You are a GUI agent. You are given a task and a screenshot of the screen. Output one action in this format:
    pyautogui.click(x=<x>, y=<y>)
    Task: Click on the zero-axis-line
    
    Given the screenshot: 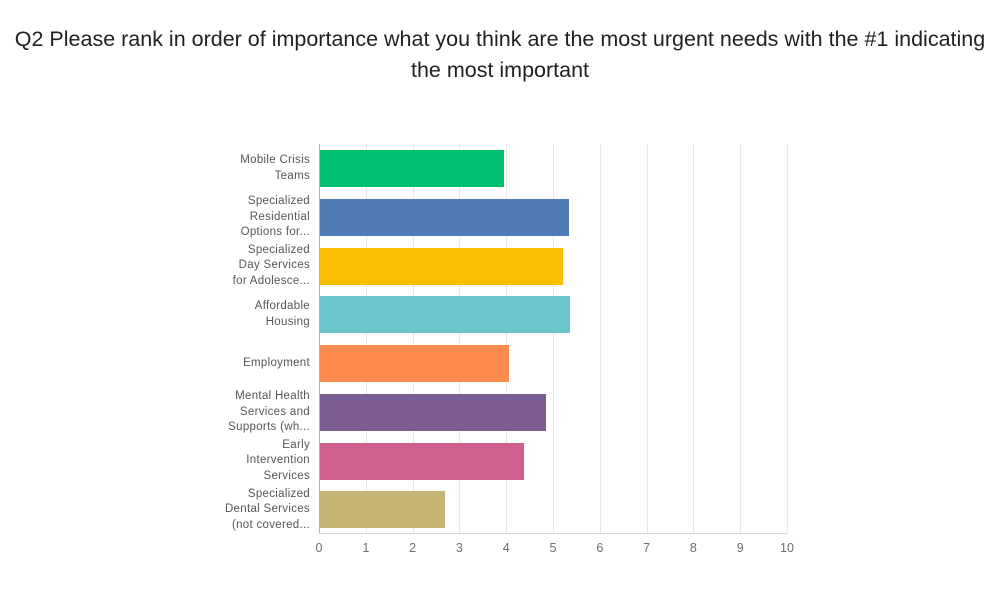 What is the action you would take?
    pyautogui.click(x=319, y=338)
    